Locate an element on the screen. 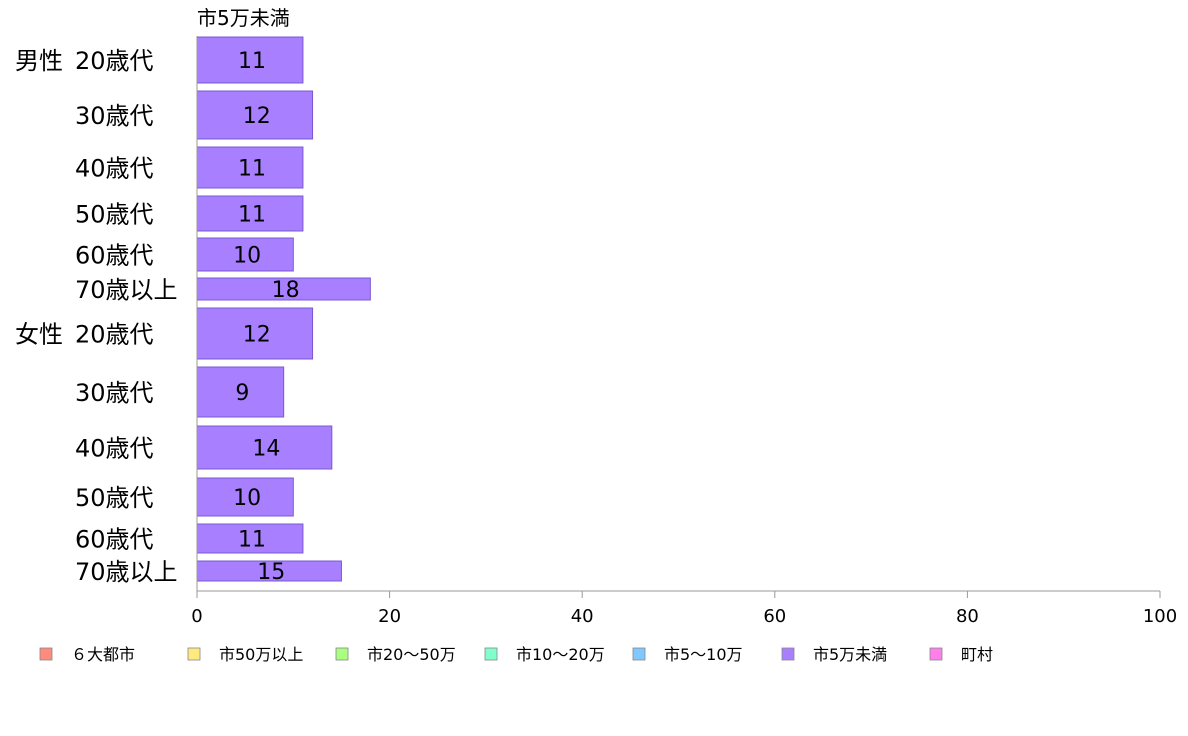 The image size is (1188, 736). legend-label: 市10〜20万 is located at coordinates (560, 654).